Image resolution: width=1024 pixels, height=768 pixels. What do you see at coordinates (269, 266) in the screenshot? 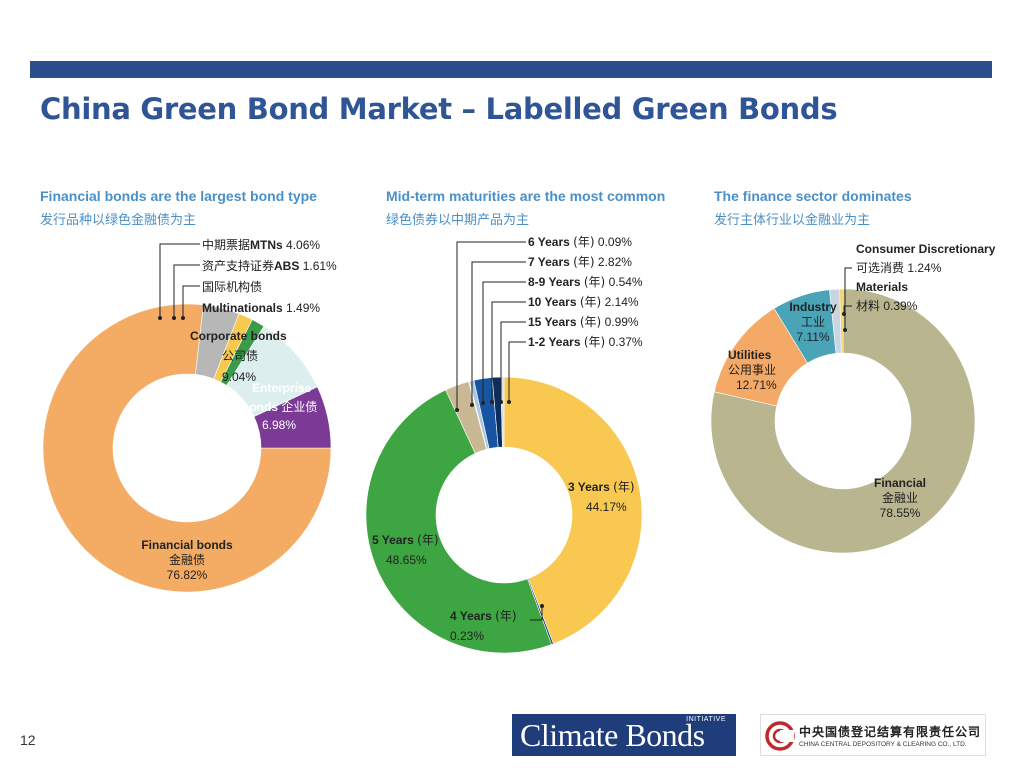
I see `chart1-label-abs: 资产支持证券ABS 1.61%` at bounding box center [269, 266].